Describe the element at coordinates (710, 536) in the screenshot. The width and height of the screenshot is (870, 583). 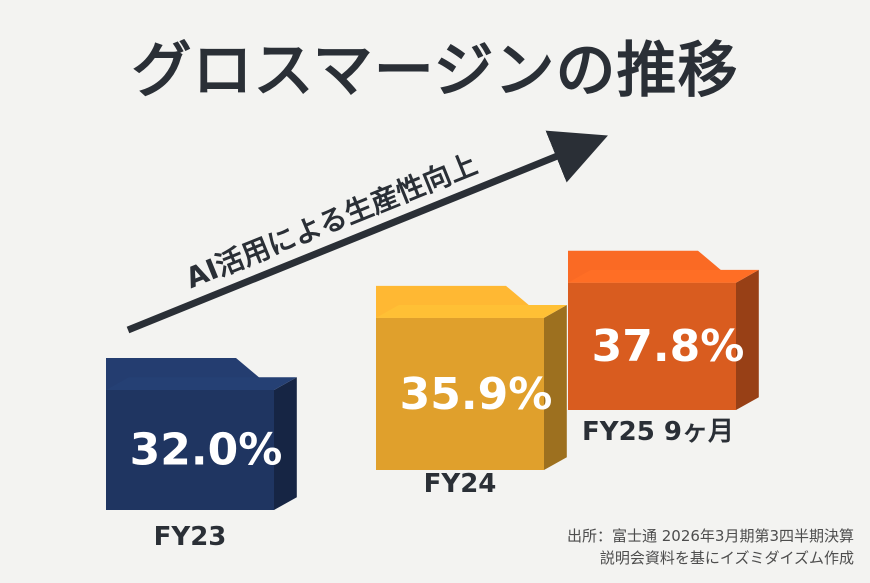
I see `source-line-1: 出所：富士通 2026年3月期第3四半期決算` at that location.